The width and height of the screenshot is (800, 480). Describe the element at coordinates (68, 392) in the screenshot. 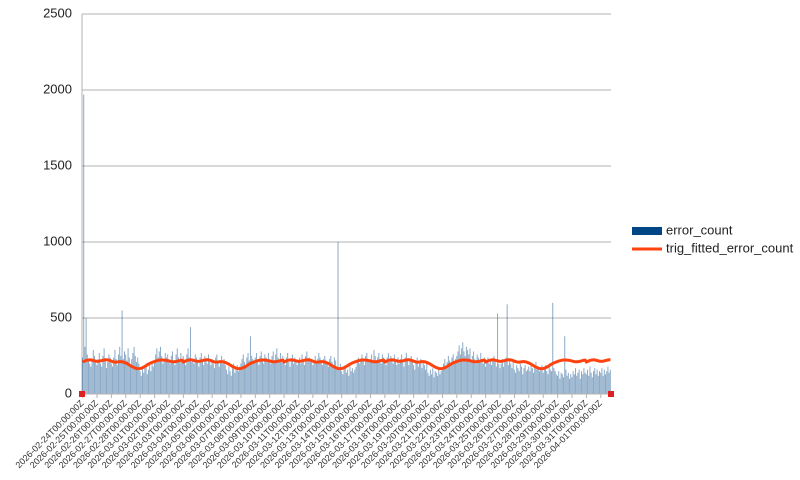

I see `y-tick-label: 0` at that location.